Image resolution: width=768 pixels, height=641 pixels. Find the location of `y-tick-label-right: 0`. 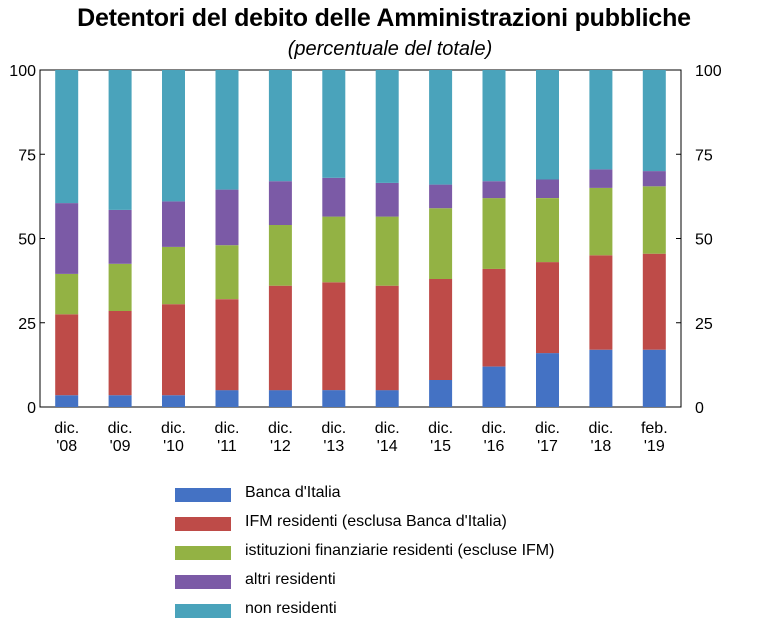

y-tick-label-right: 0 is located at coordinates (699, 408).